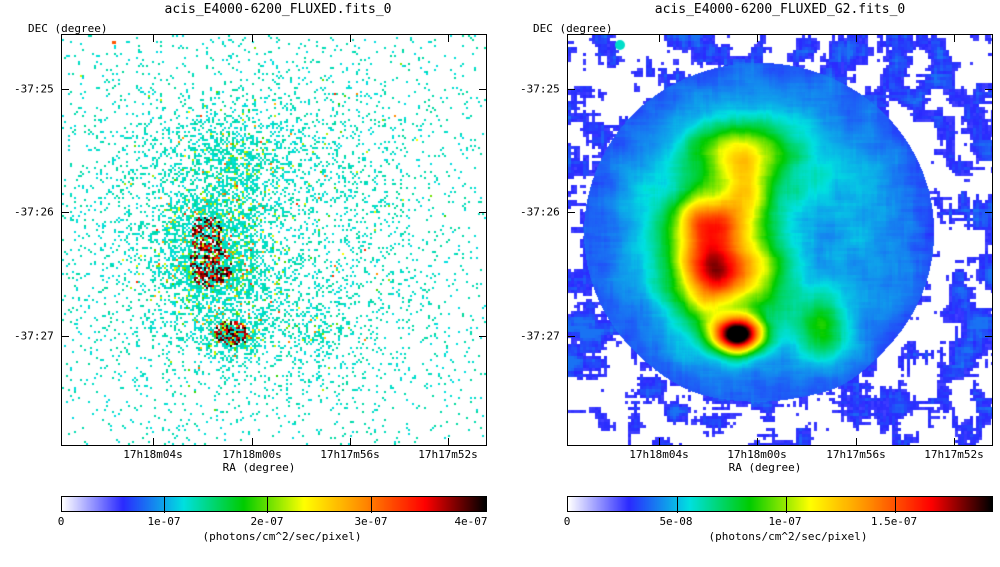 The width and height of the screenshot is (1000, 567). I want to click on colorbar-right, so click(780, 504).